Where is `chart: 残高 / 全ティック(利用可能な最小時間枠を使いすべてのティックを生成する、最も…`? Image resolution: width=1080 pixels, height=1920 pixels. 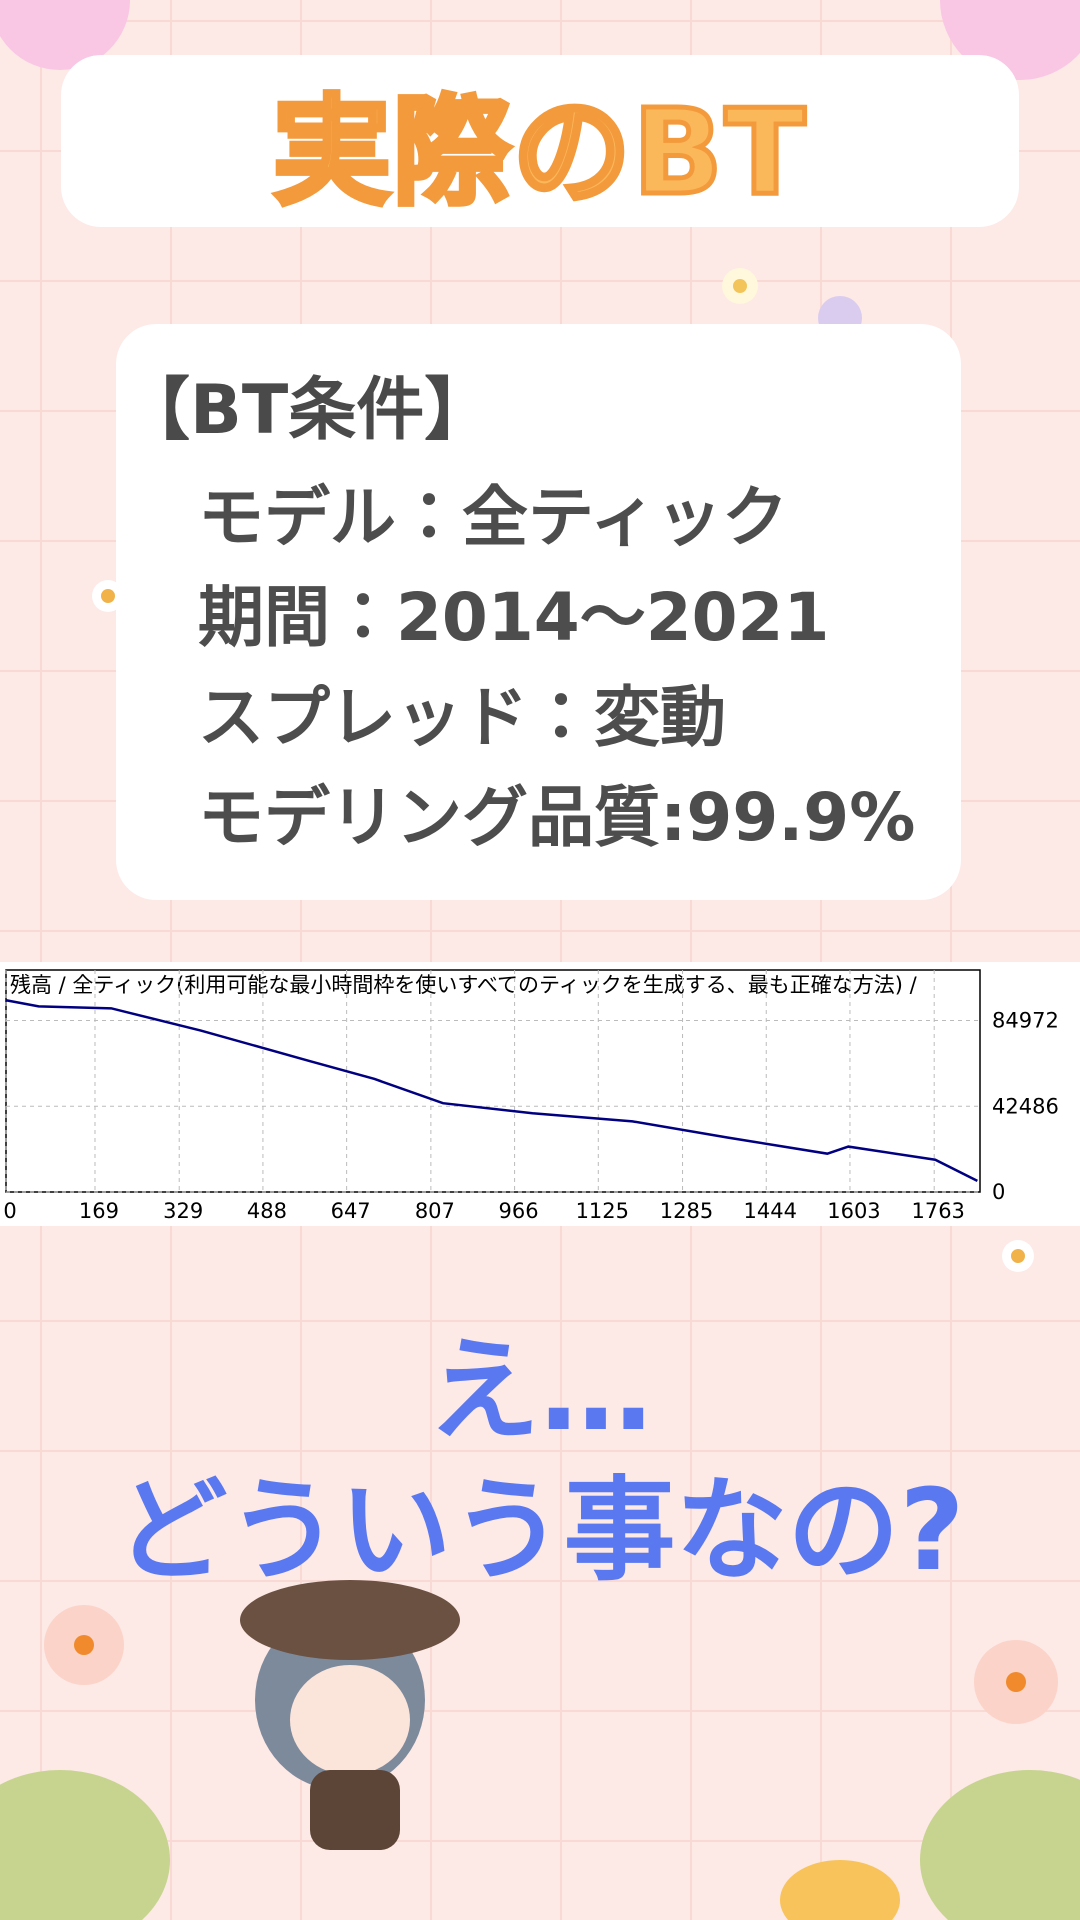 chart: 残高 / 全ティック(利用可能な最小時間枠を使いすべてのティックを生成する、最も… is located at coordinates (540, 1094).